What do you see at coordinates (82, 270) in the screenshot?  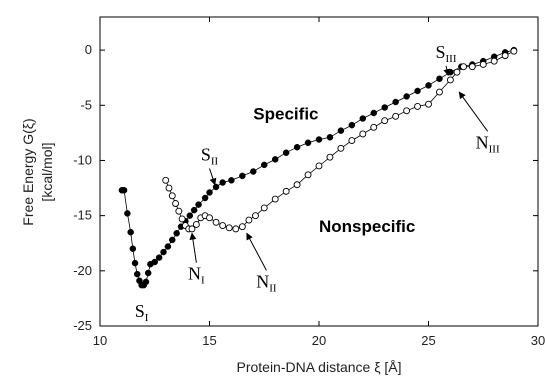 I see `y-tick-label: -20` at bounding box center [82, 270].